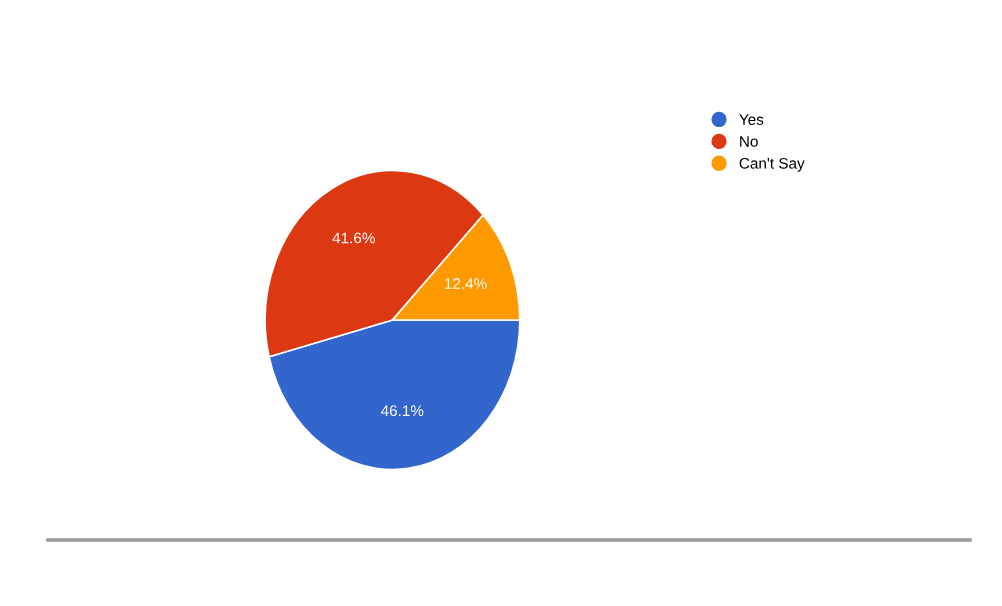 The height and width of the screenshot is (606, 1002). I want to click on data-label: 12.4%, so click(466, 283).